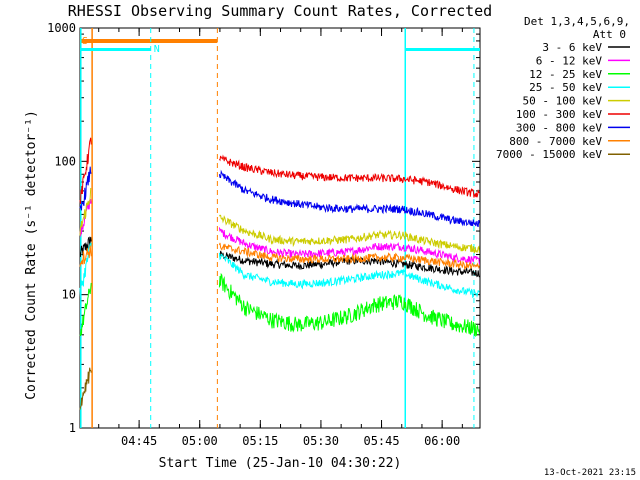 The width and height of the screenshot is (640, 480). Describe the element at coordinates (381, 441) in the screenshot. I see `x-tick-label: 05:45` at that location.